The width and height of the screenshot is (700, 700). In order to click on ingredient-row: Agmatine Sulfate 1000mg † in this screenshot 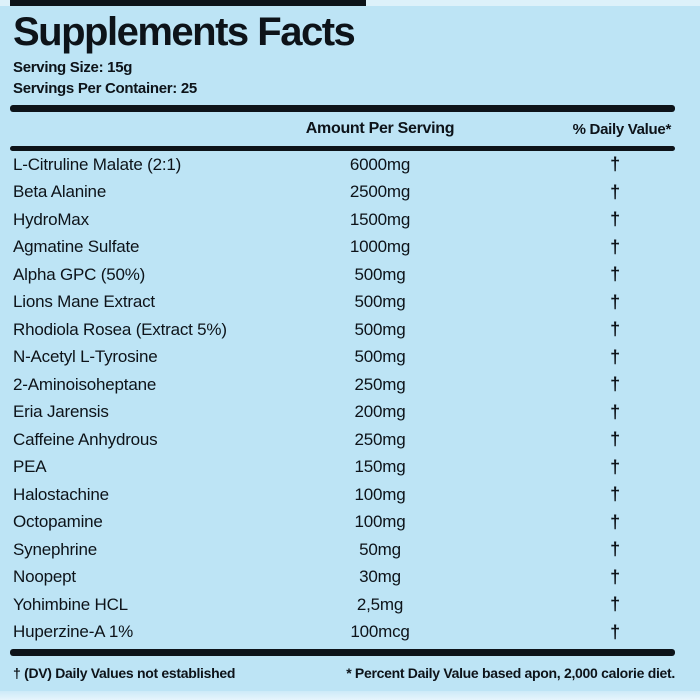, I will do `click(342, 248)`.